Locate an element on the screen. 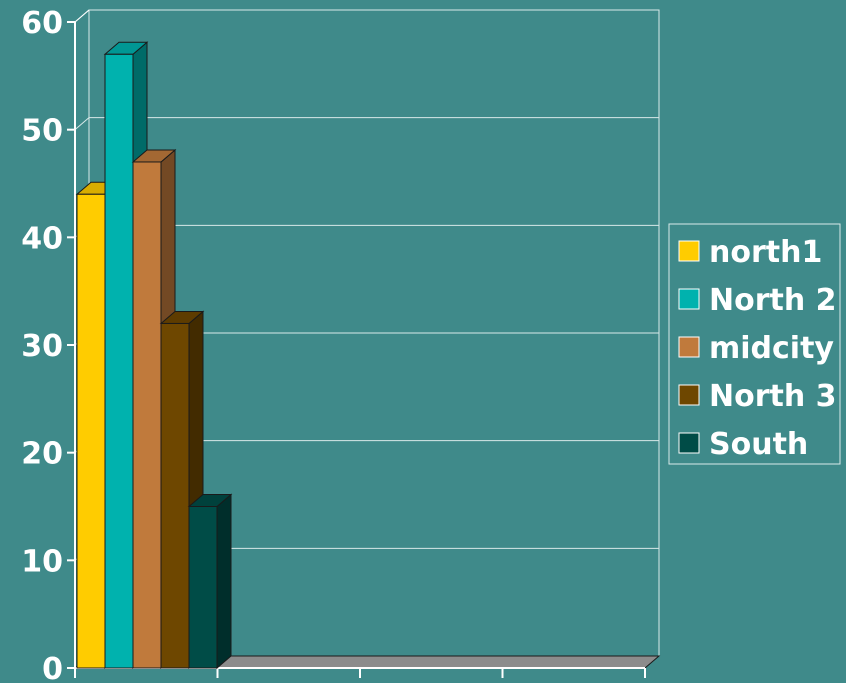 This screenshot has height=683, width=846. legend-item: North 3 is located at coordinates (757, 396).